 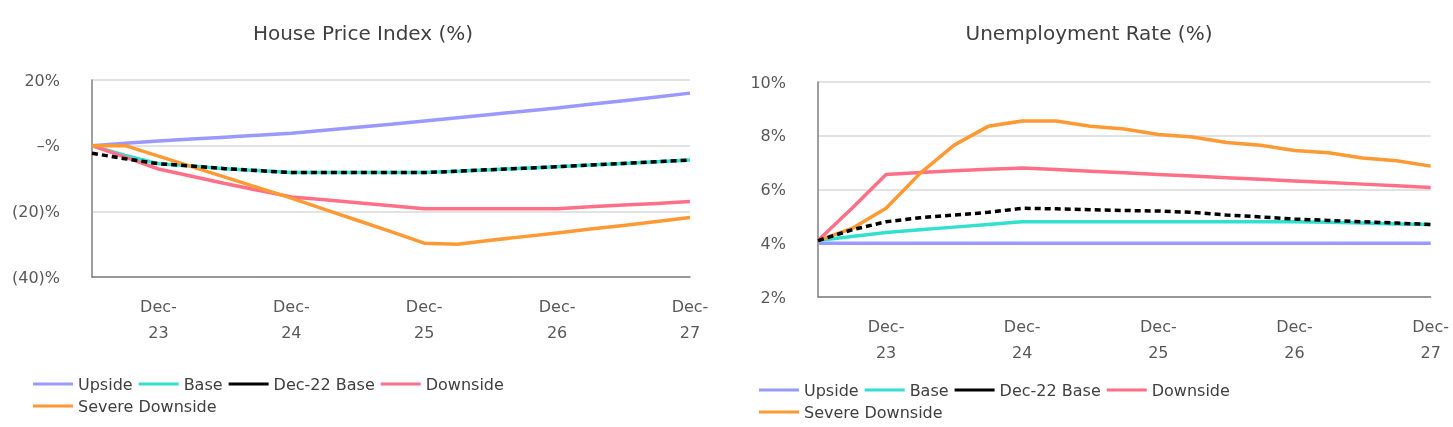 I want to click on y-tick-label: 10%, so click(x=768, y=82).